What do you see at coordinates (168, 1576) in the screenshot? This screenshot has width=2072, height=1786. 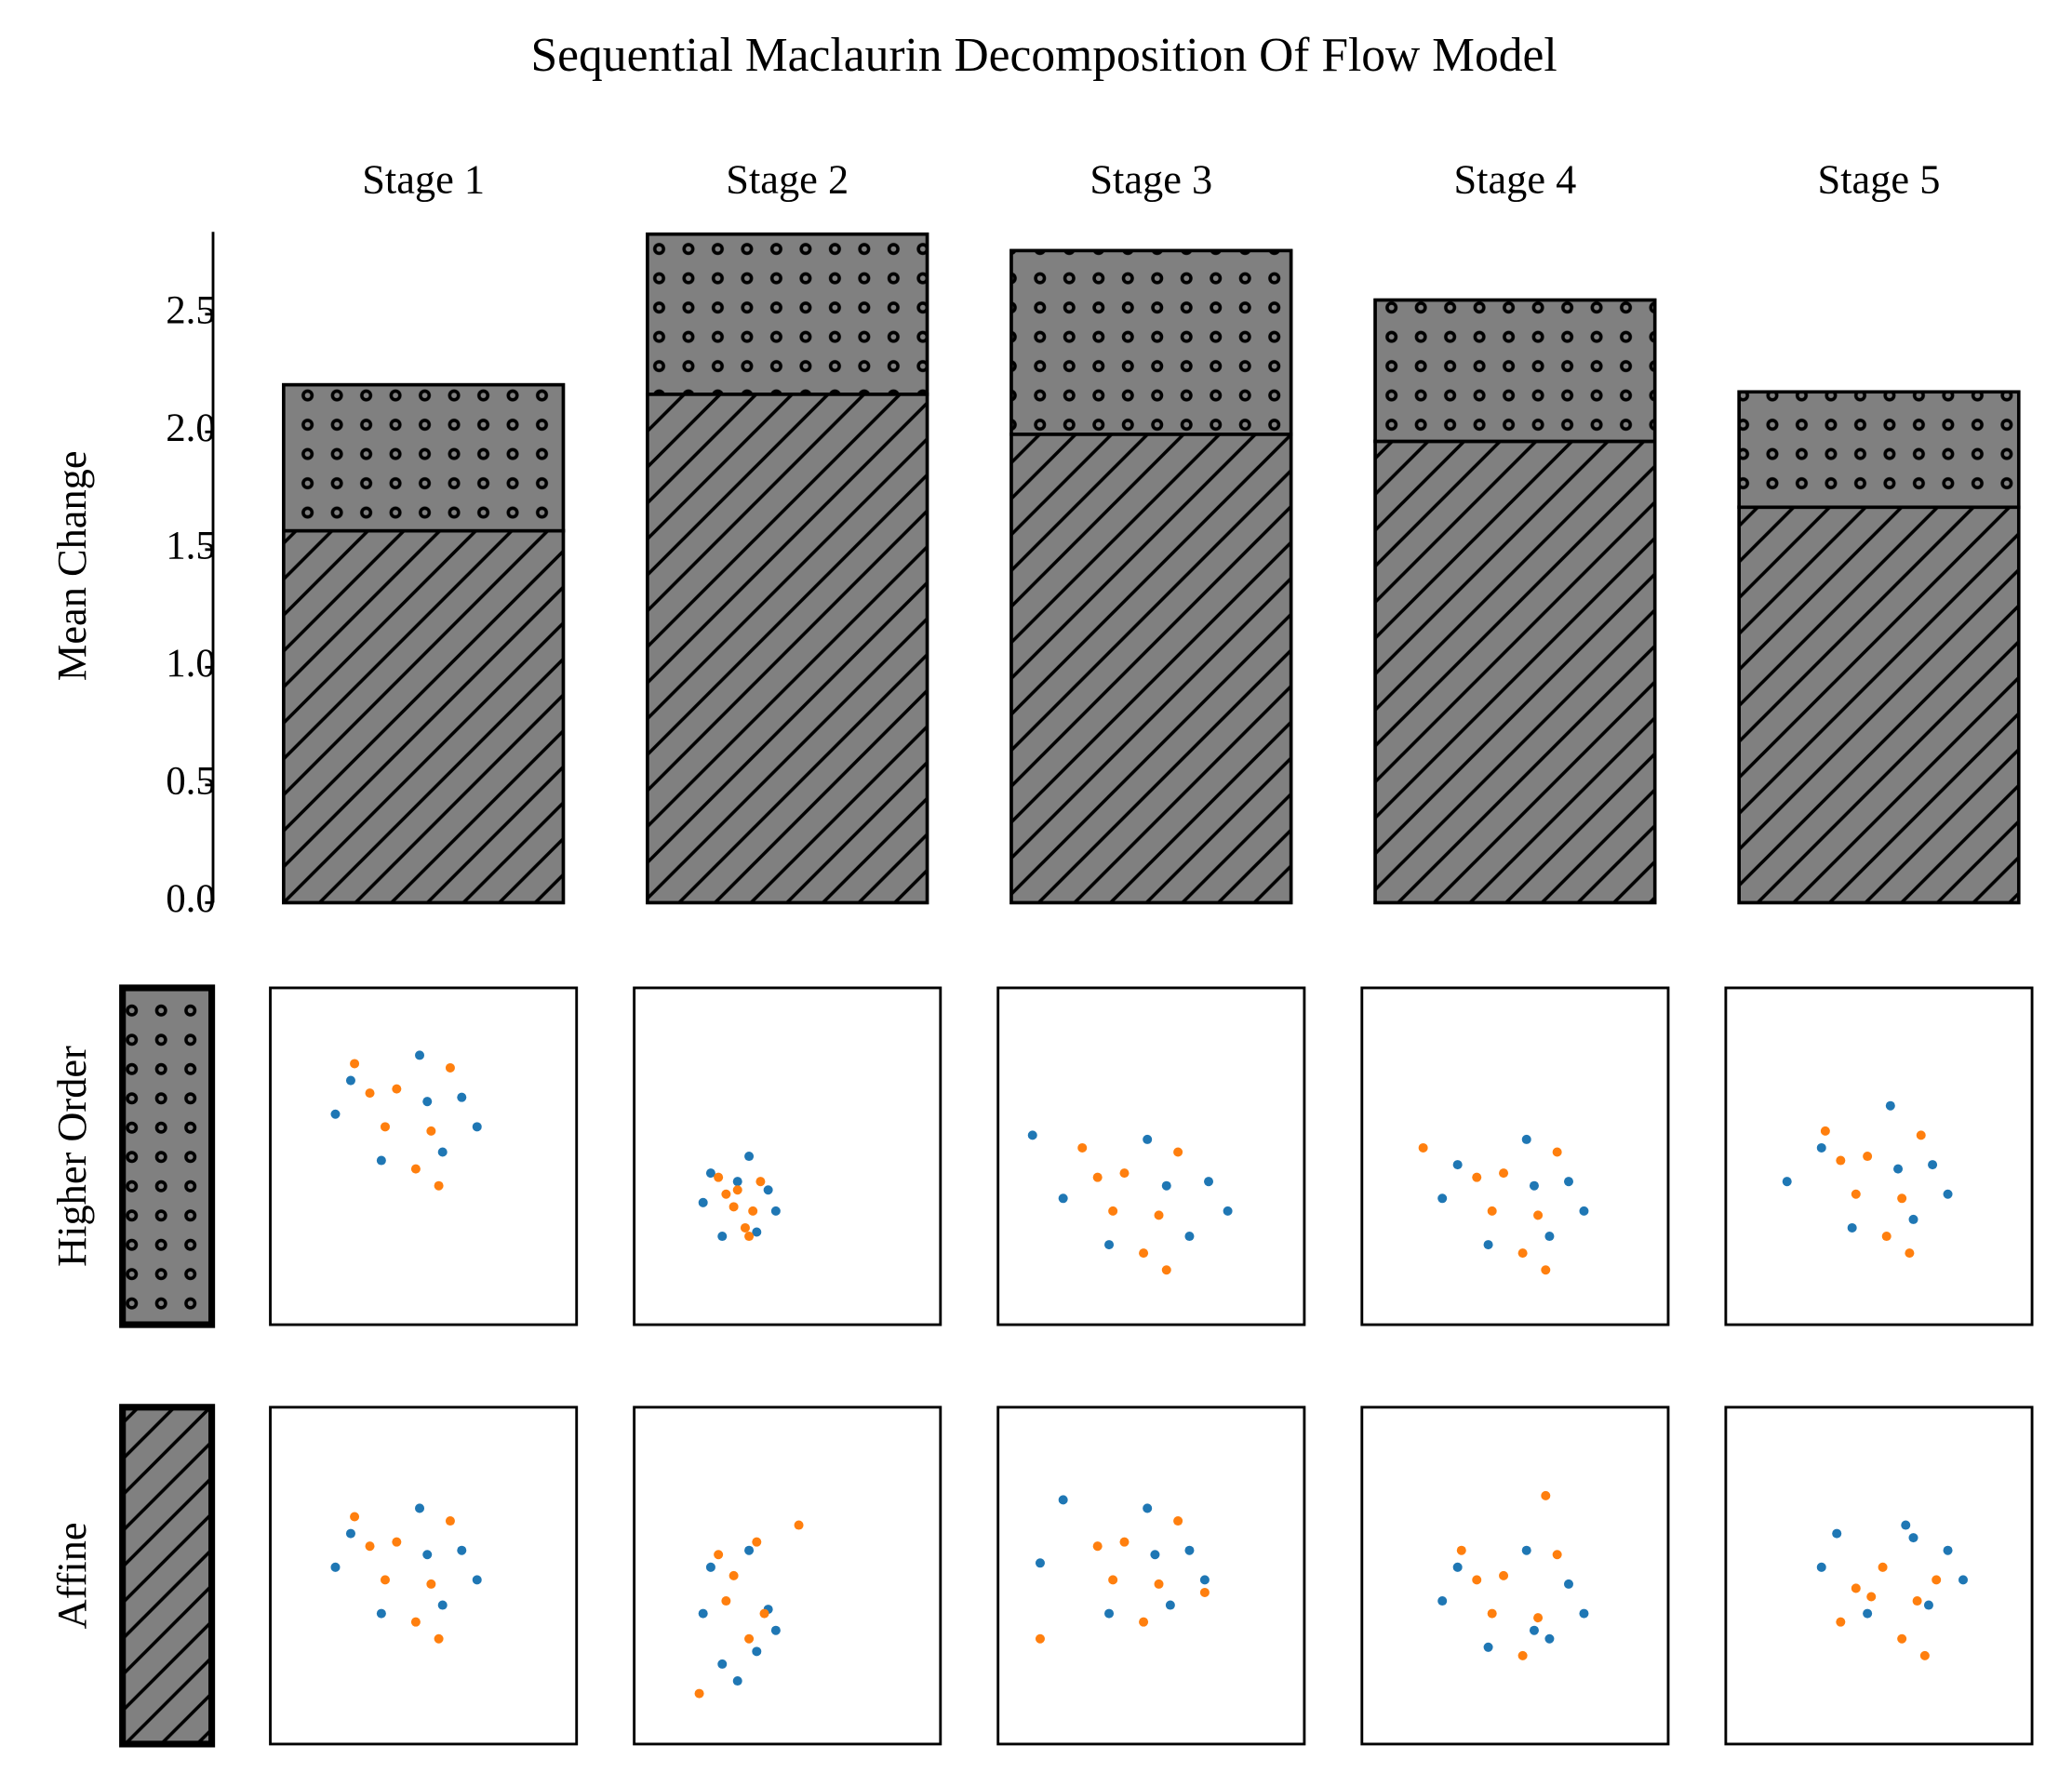 I see `legend-swatch` at bounding box center [168, 1576].